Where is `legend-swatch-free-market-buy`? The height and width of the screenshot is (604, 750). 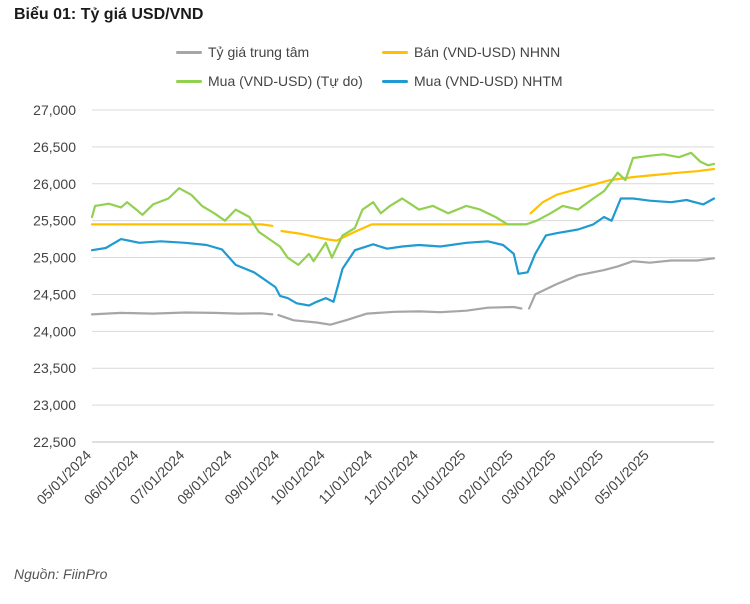
legend-swatch-free-market-buy is located at coordinates (189, 81).